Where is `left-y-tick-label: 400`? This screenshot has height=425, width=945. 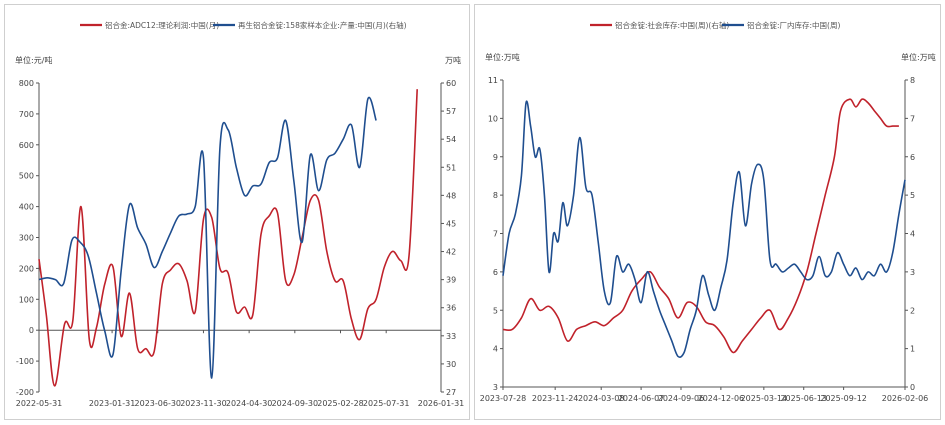 left-y-tick-label: 400 is located at coordinates (26, 207).